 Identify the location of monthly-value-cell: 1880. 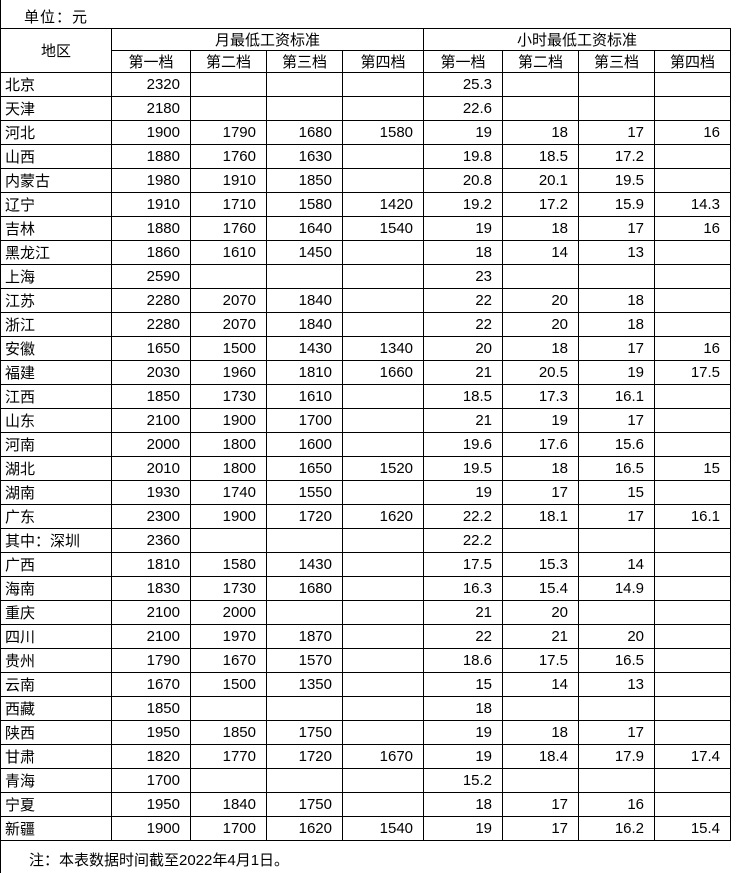
(151, 228).